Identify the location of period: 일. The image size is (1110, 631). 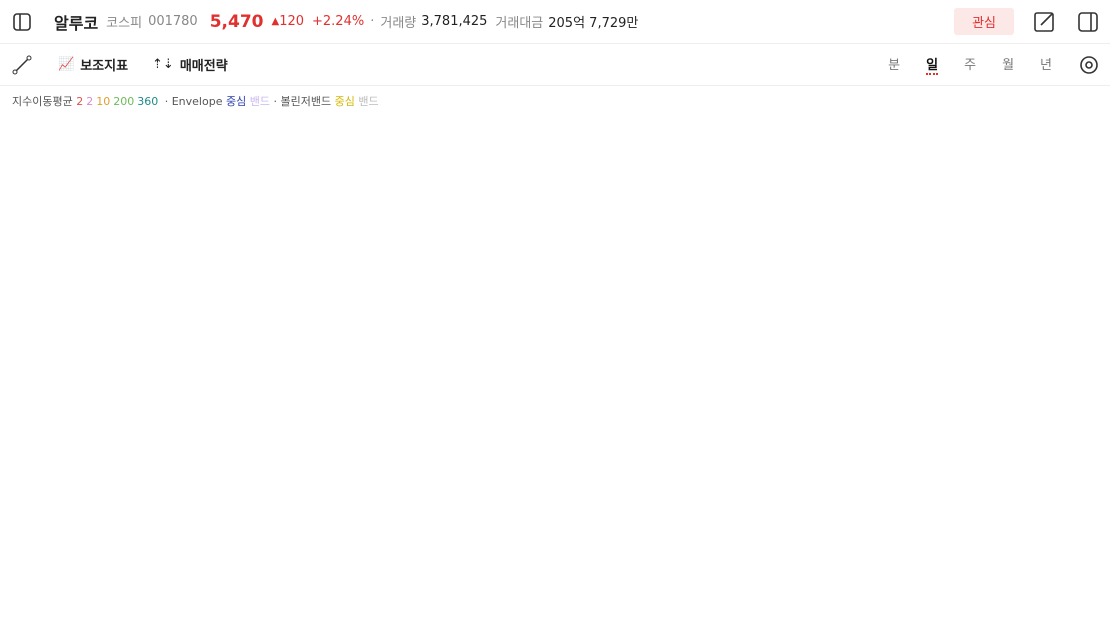
(932, 64).